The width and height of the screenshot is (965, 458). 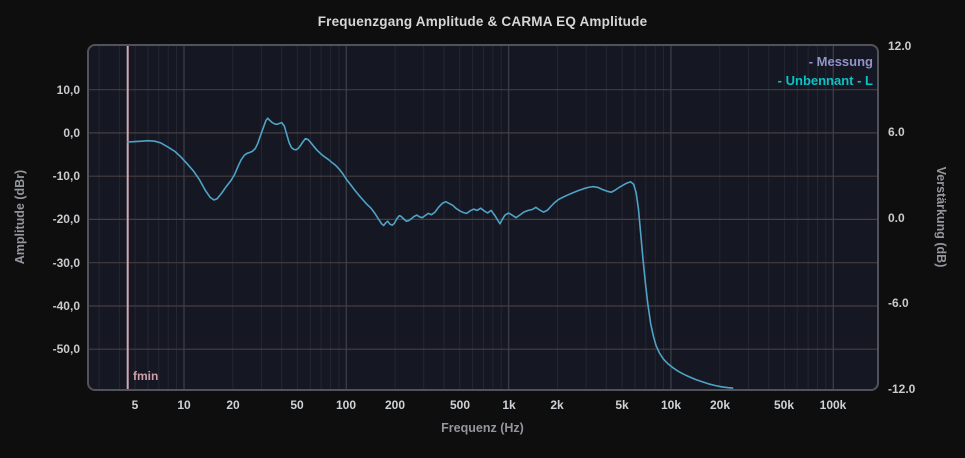 What do you see at coordinates (900, 46) in the screenshot?
I see `y-right-tick-label: 12.0` at bounding box center [900, 46].